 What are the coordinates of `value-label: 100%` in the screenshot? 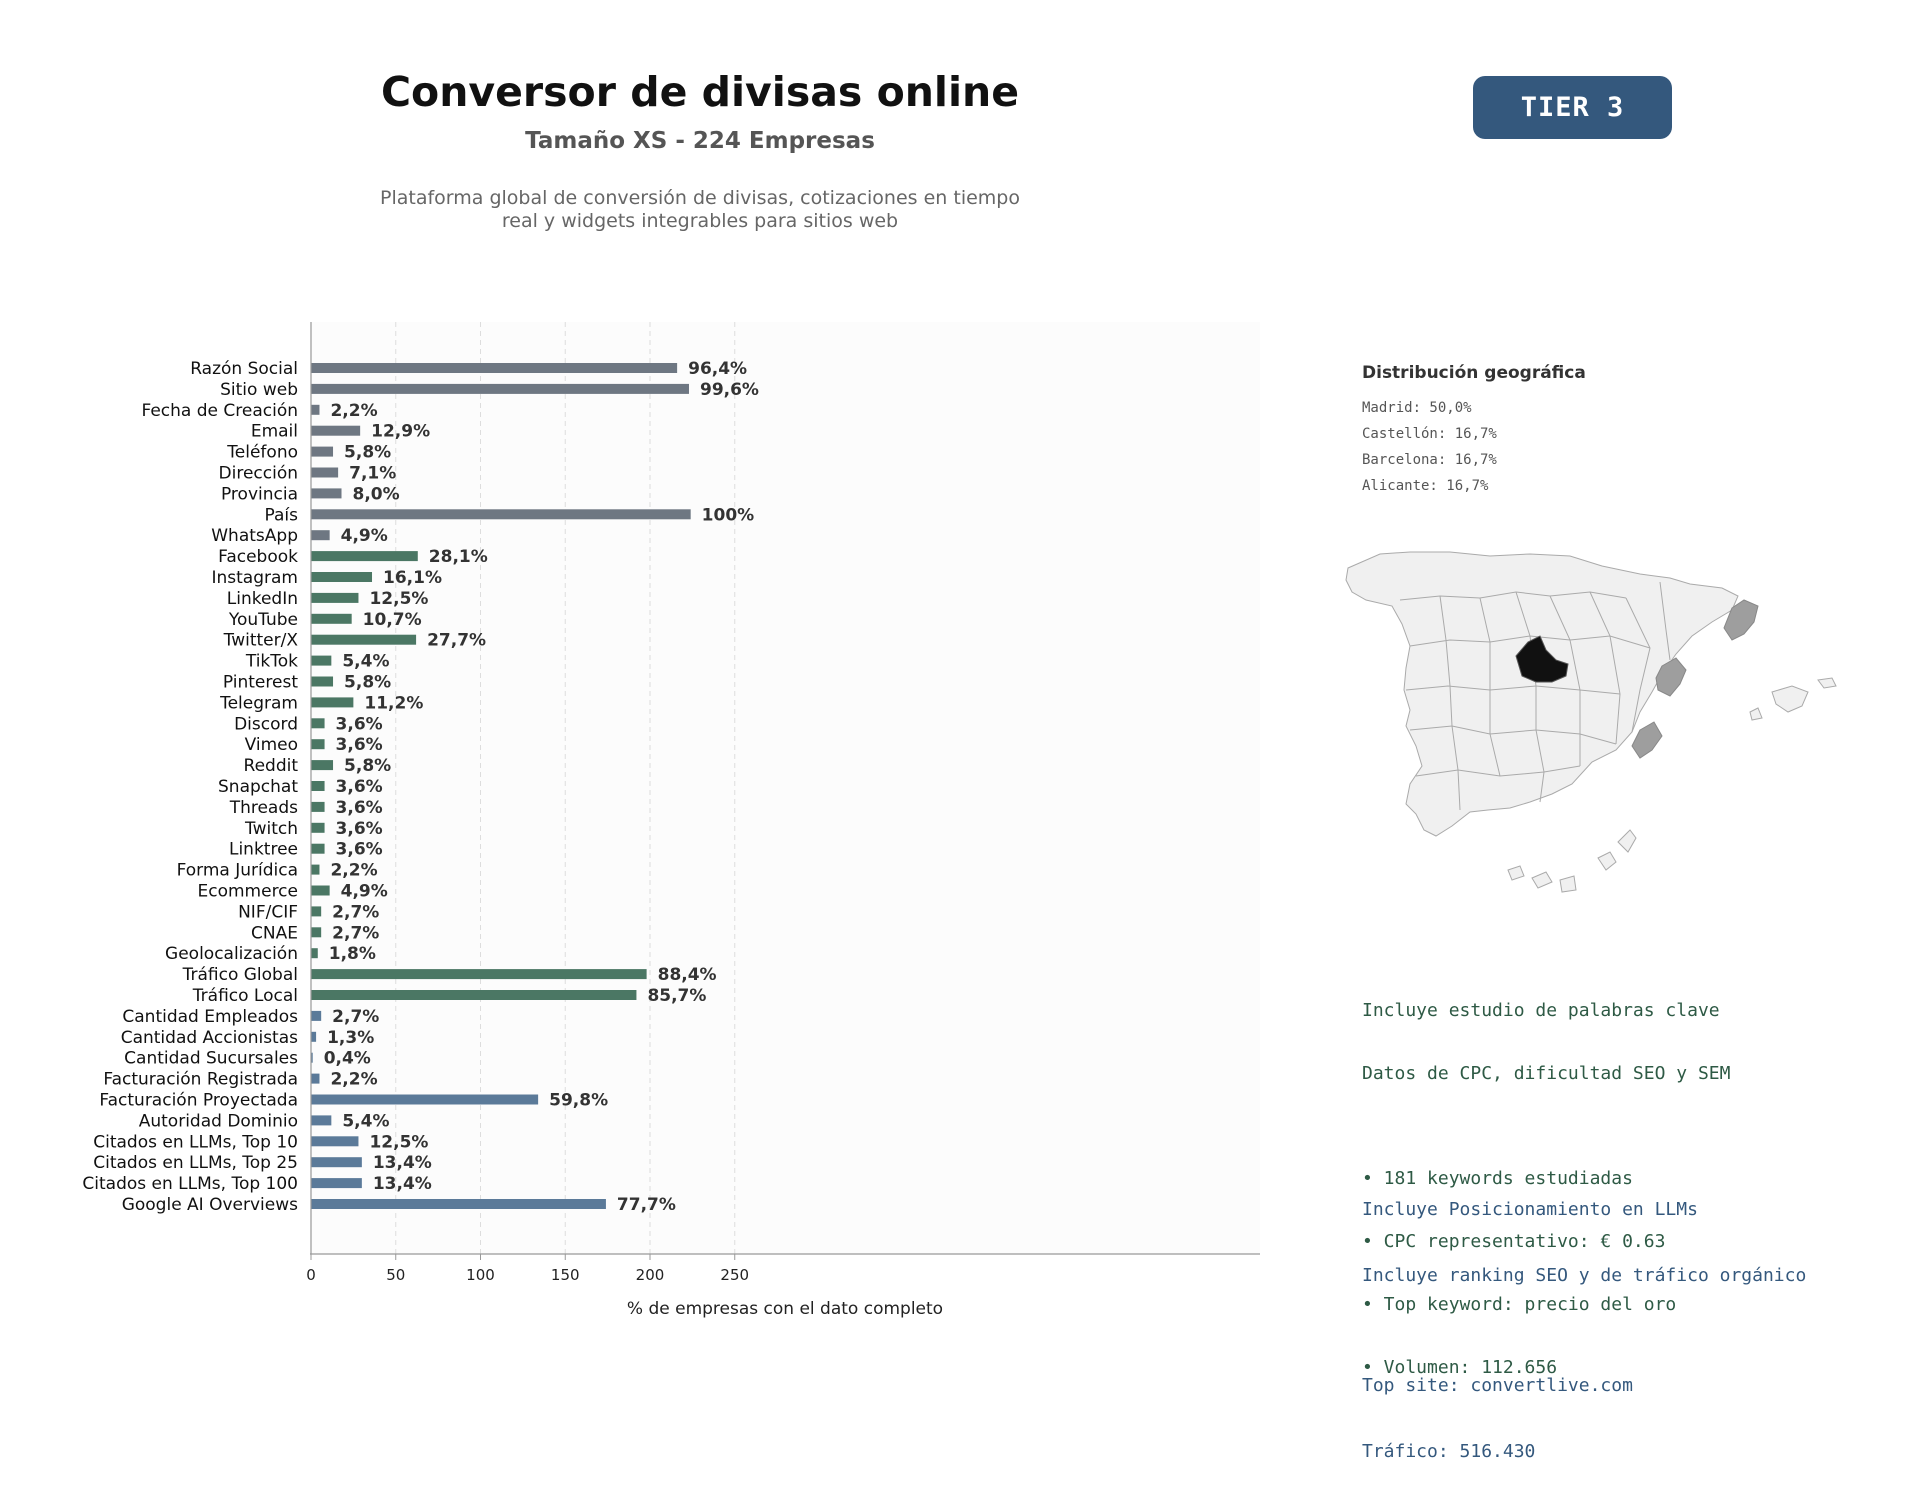 It's located at (728, 515).